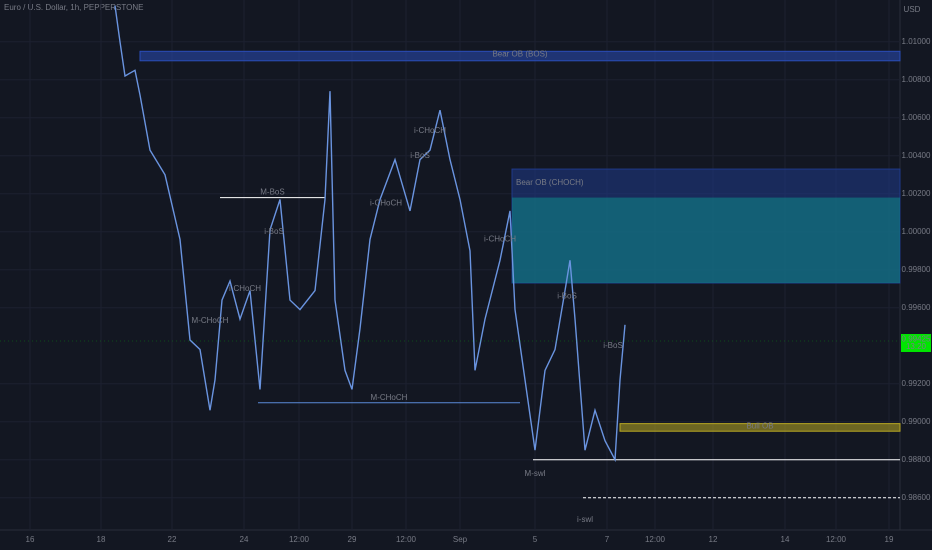 Image resolution: width=932 pixels, height=550 pixels. What do you see at coordinates (916, 307) in the screenshot?
I see `y-tick-label: 0.99600` at bounding box center [916, 307].